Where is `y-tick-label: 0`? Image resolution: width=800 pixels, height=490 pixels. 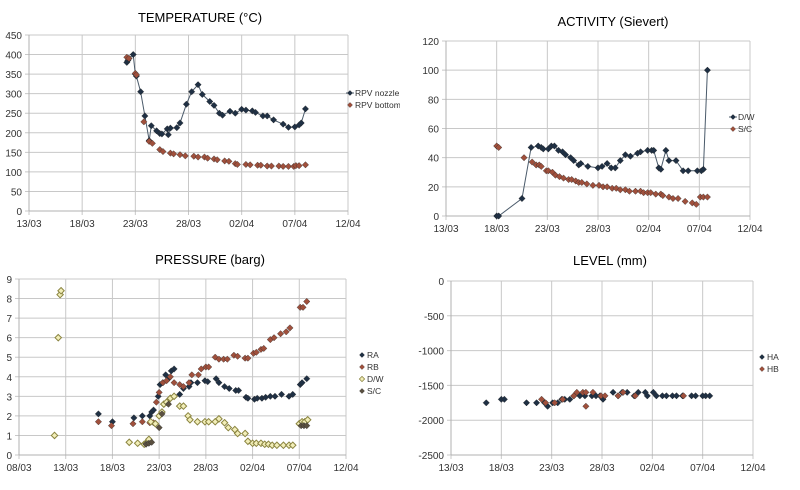
y-tick-label: 0 is located at coordinates (436, 217).